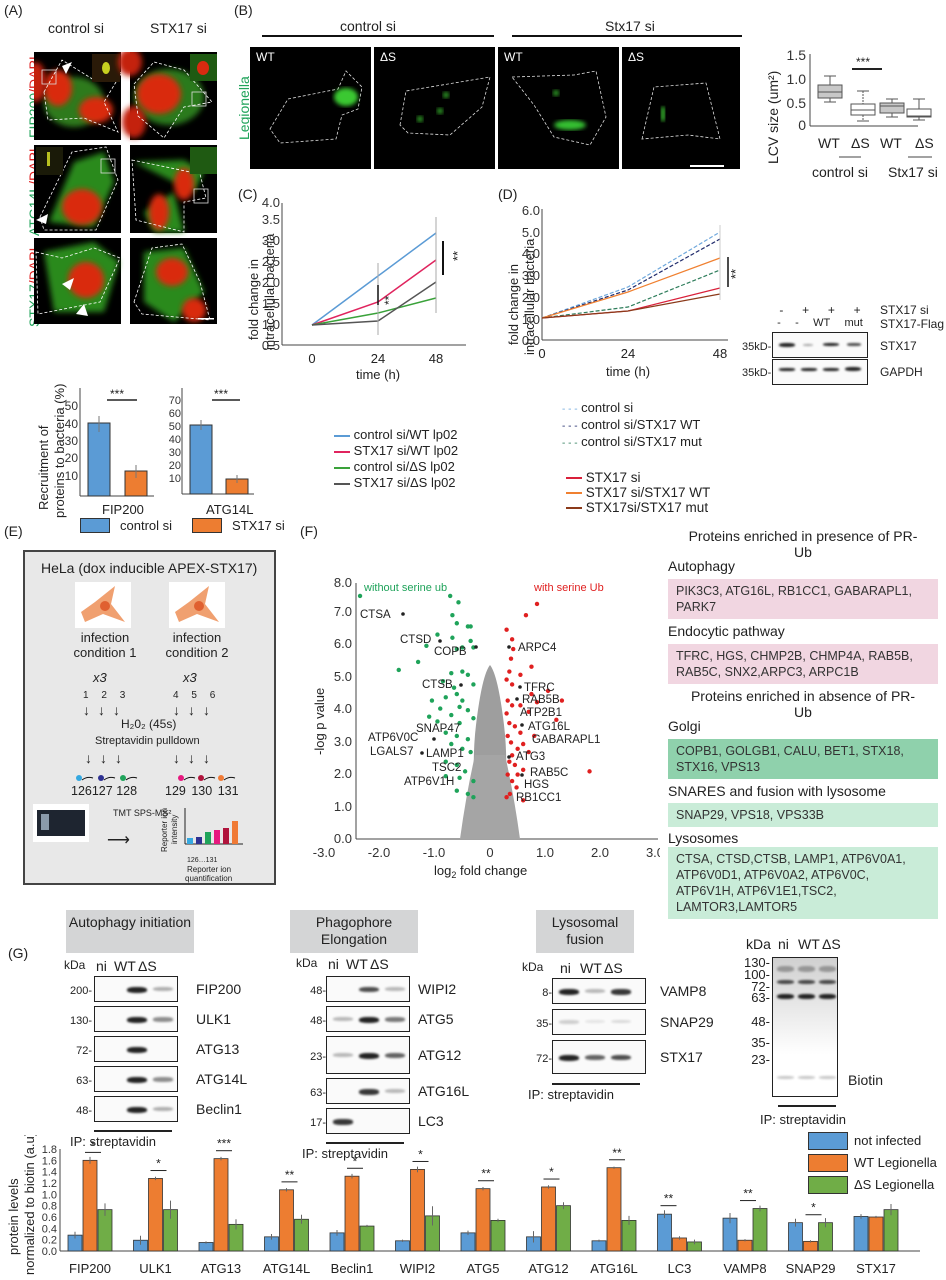 This screenshot has width=946, height=1280. Describe the element at coordinates (872, 1185) in the screenshot. I see `g-legend-item-2: ΔS Legionella` at that location.